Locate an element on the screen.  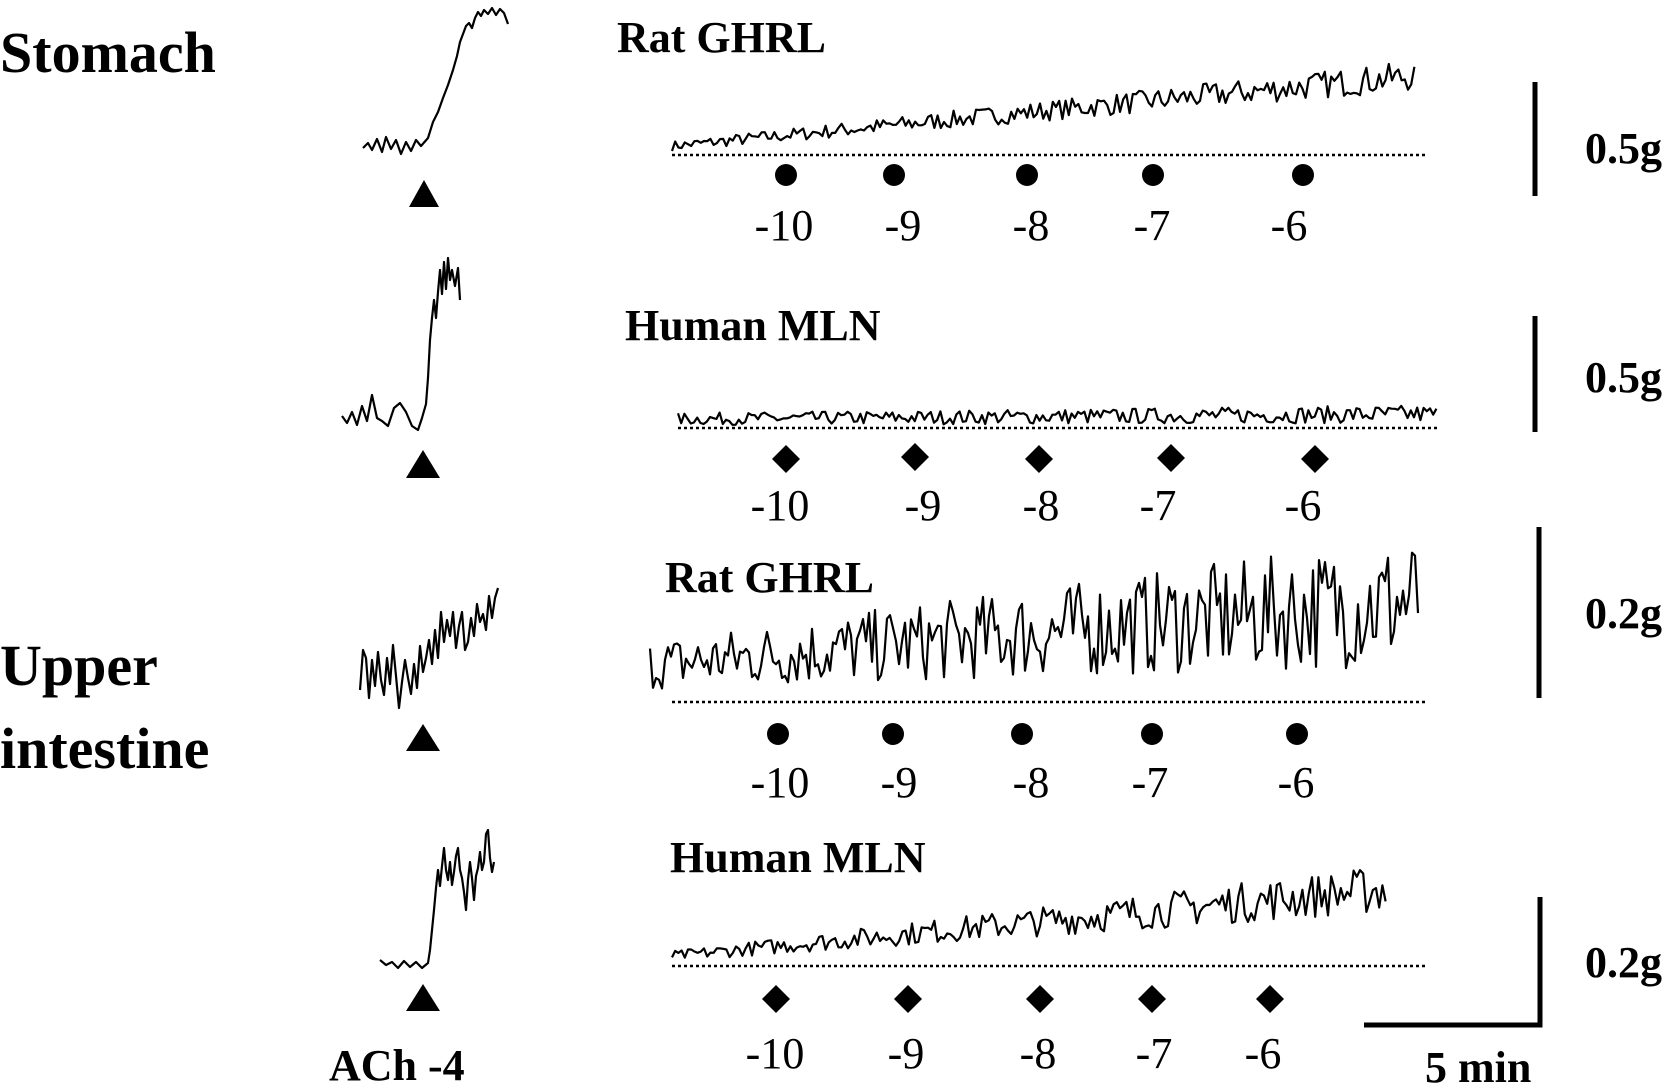
region-label-stomach: Stomach is located at coordinates (108, 52).